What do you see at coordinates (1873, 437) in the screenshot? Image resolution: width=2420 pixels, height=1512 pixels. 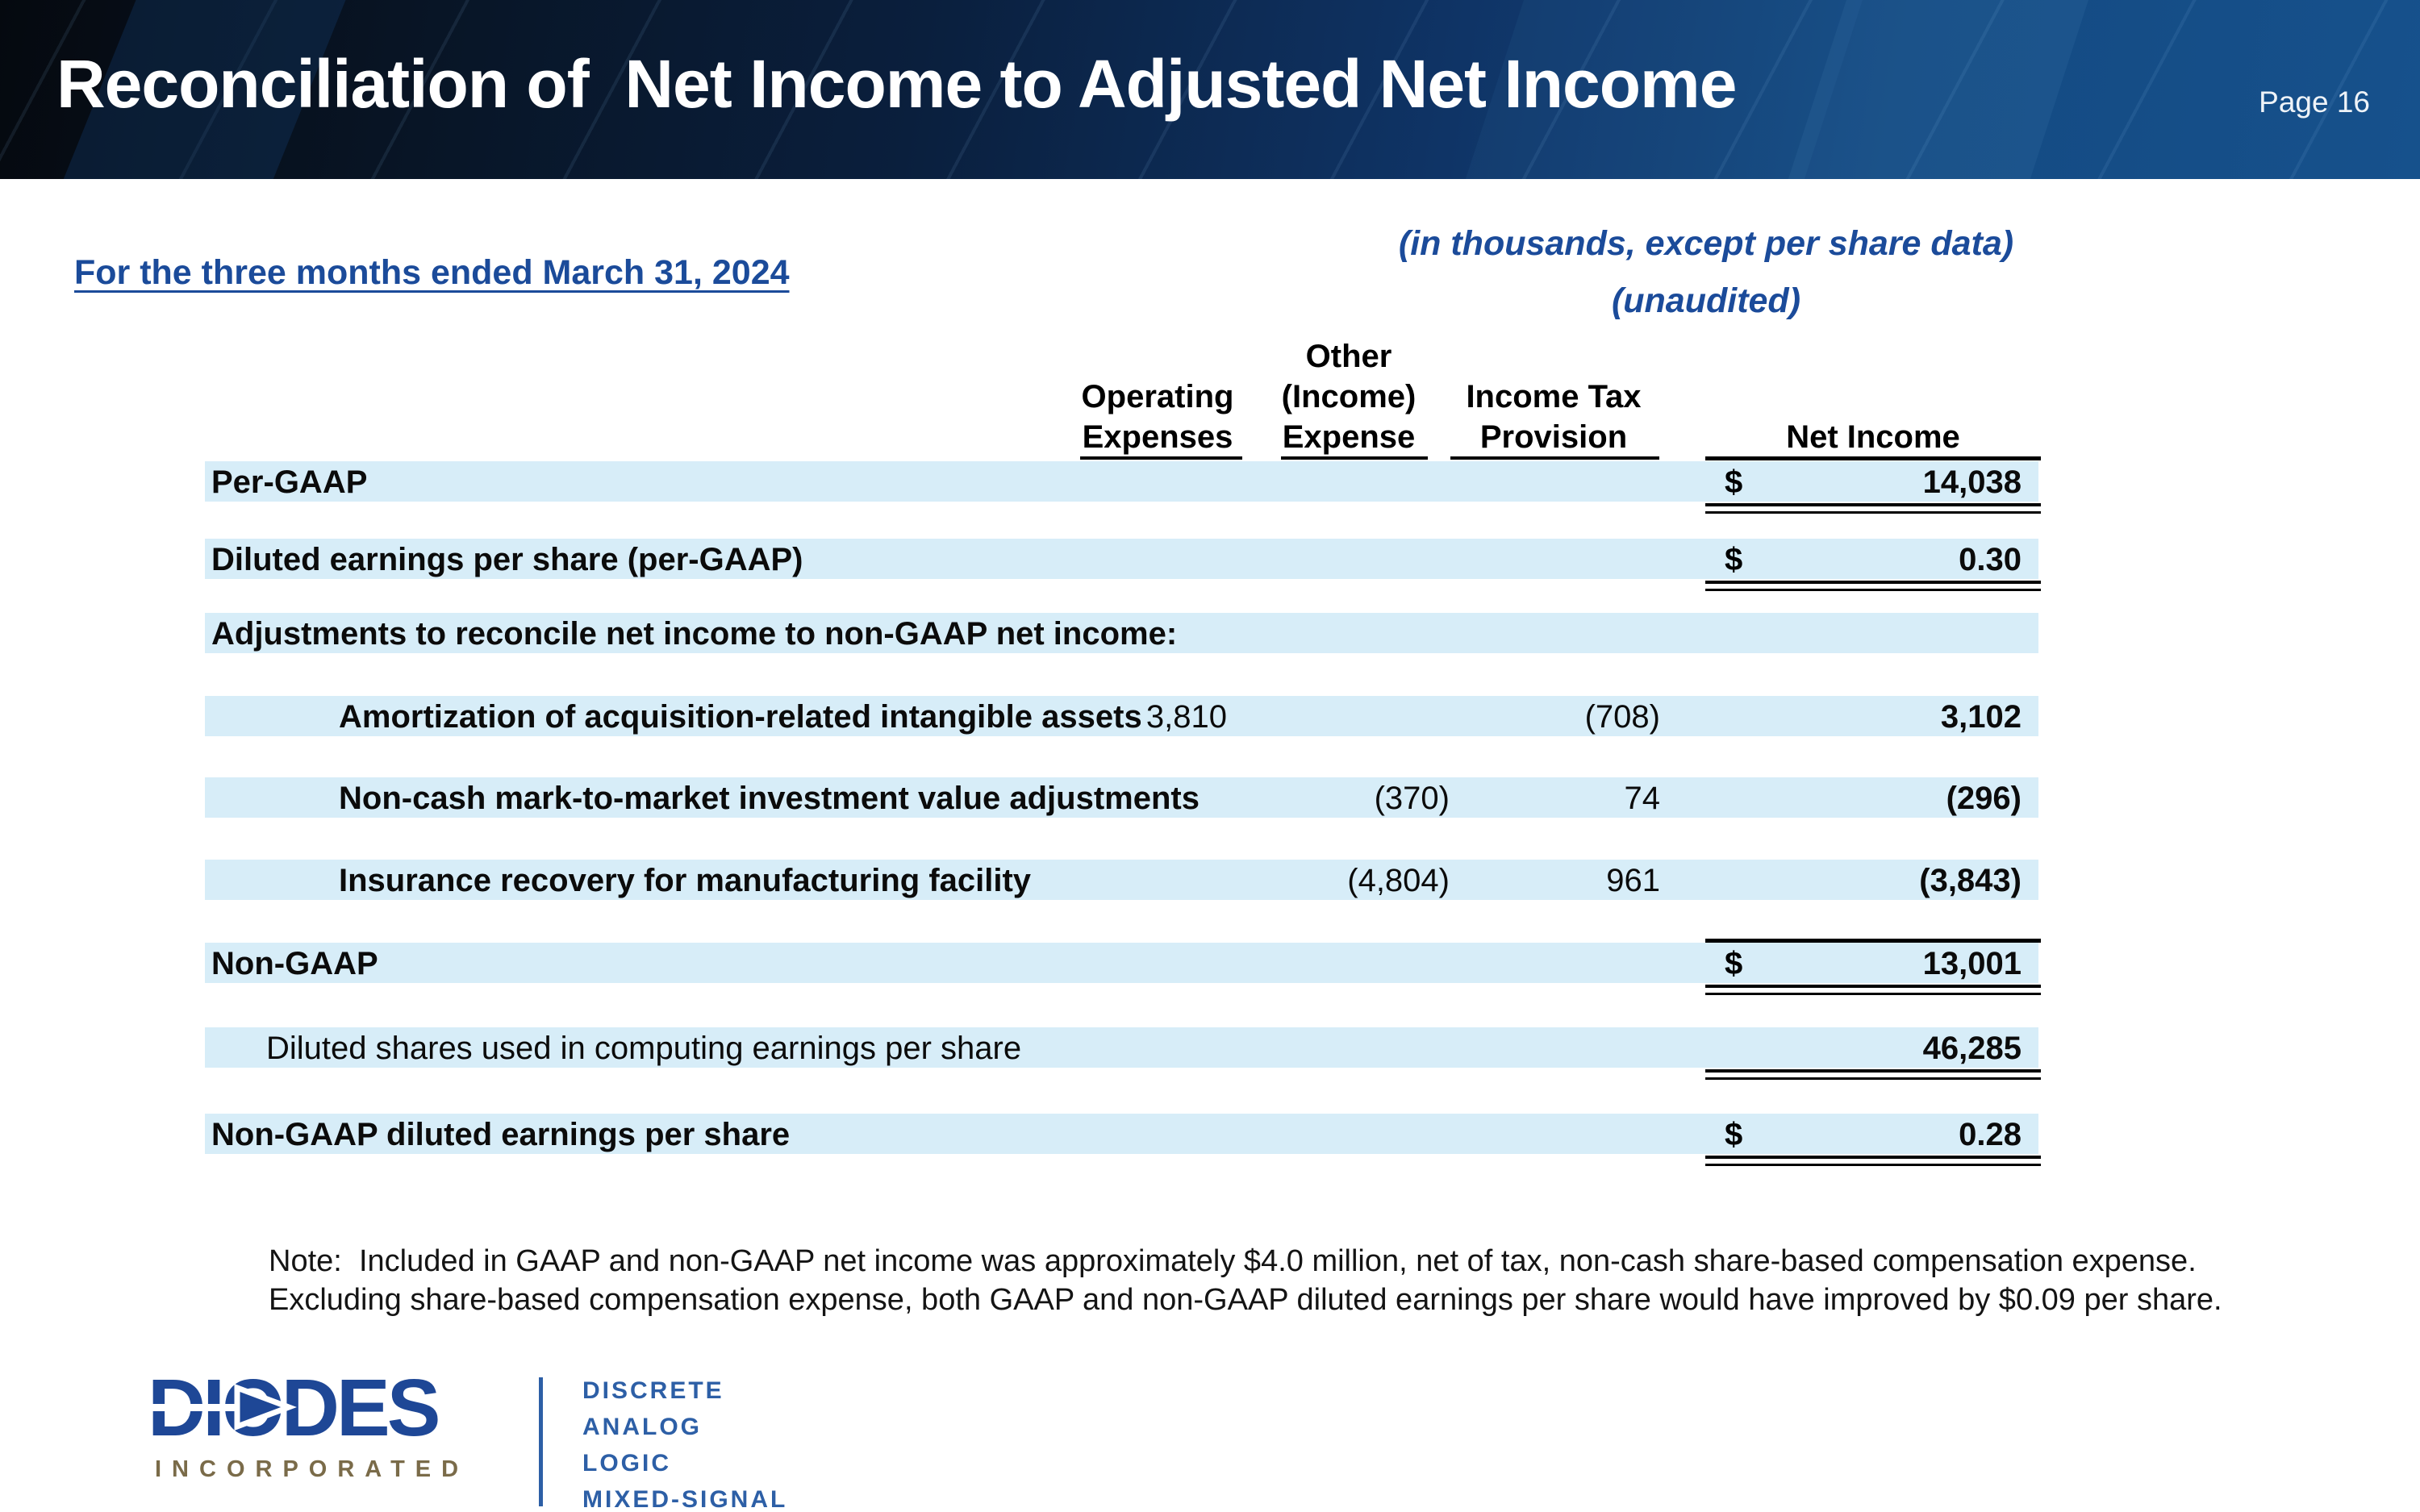 I see `col-header-net-income: Net Income` at bounding box center [1873, 437].